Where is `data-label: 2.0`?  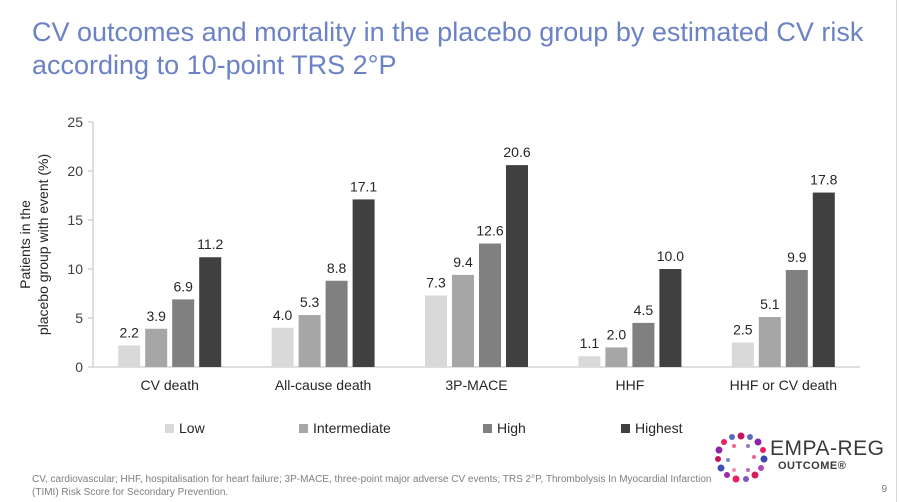 data-label: 2.0 is located at coordinates (617, 334).